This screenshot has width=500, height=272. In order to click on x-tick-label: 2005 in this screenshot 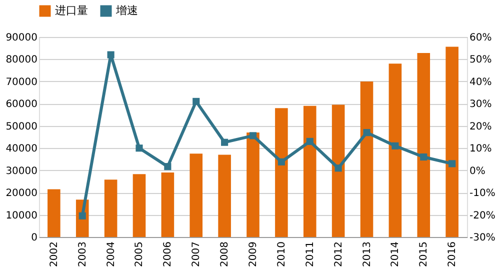, I will do `click(140, 254)`.